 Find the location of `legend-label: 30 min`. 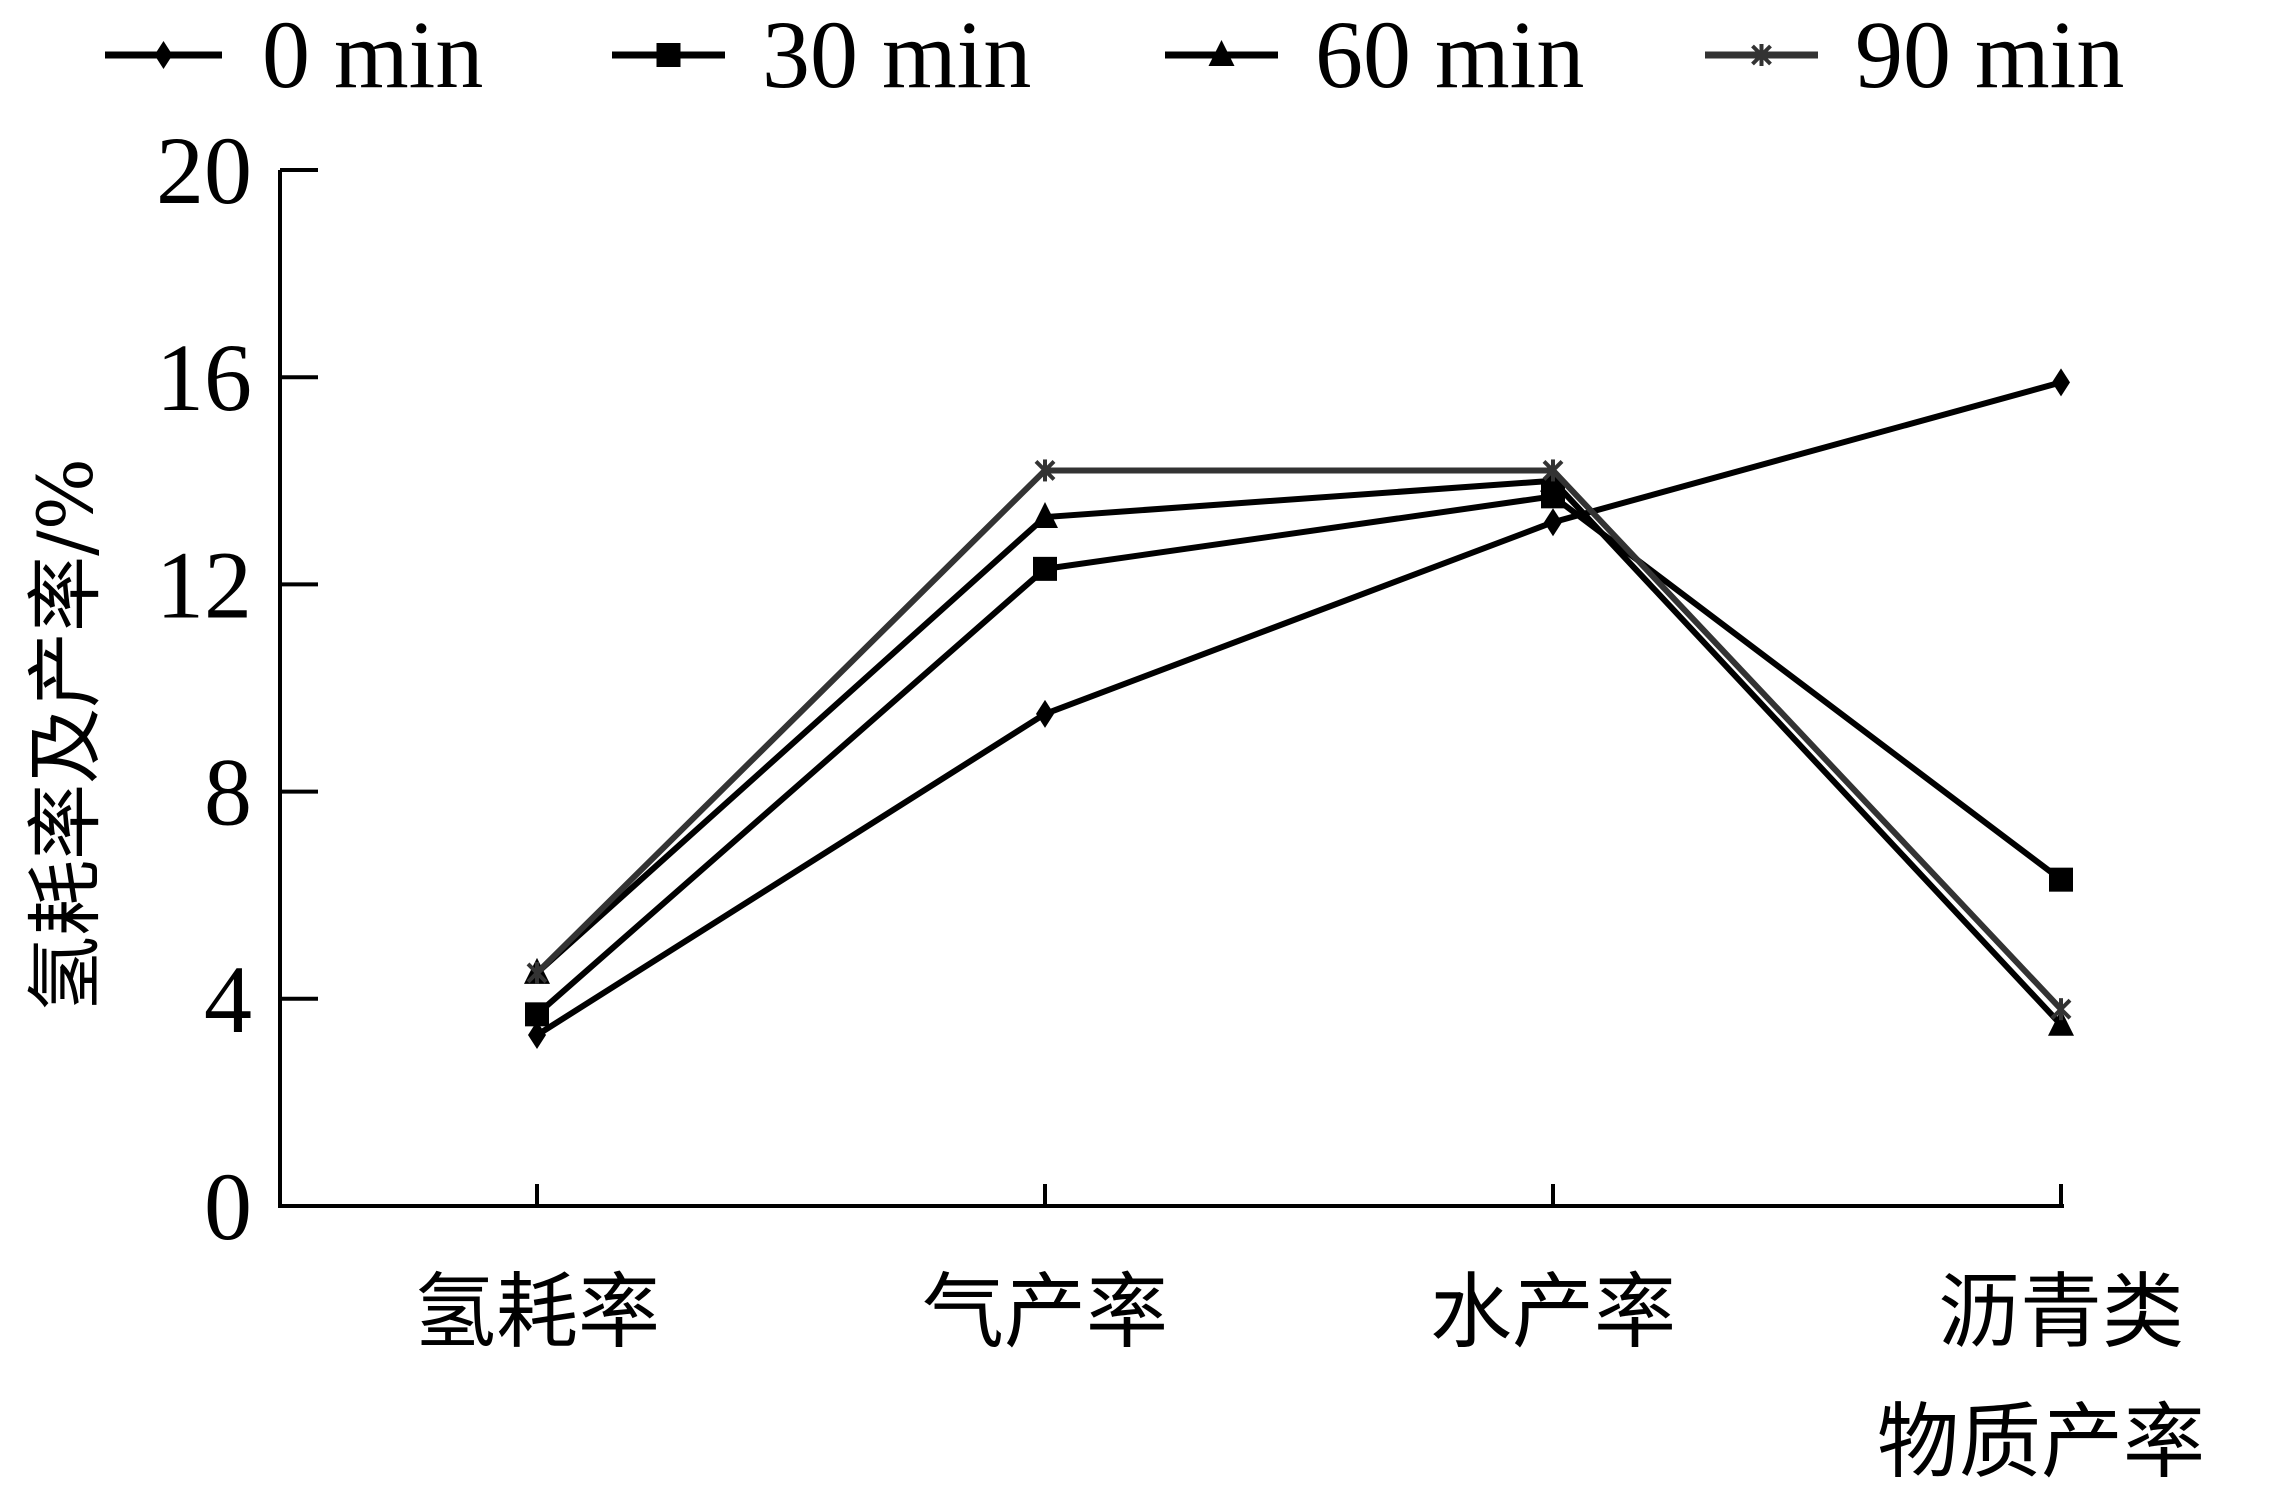

legend-label: 30 min is located at coordinates (896, 54).